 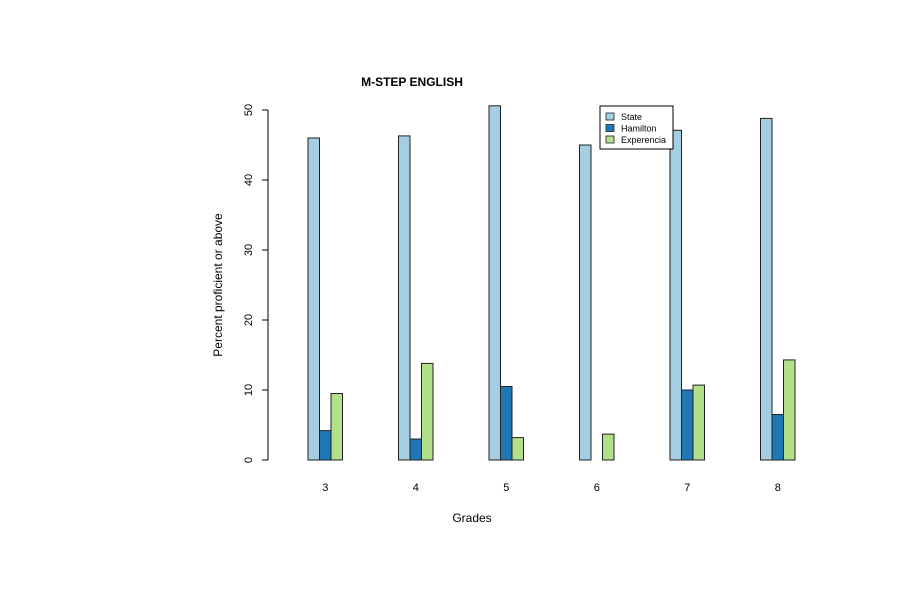 What do you see at coordinates (631, 117) in the screenshot?
I see `legend-label-state: State` at bounding box center [631, 117].